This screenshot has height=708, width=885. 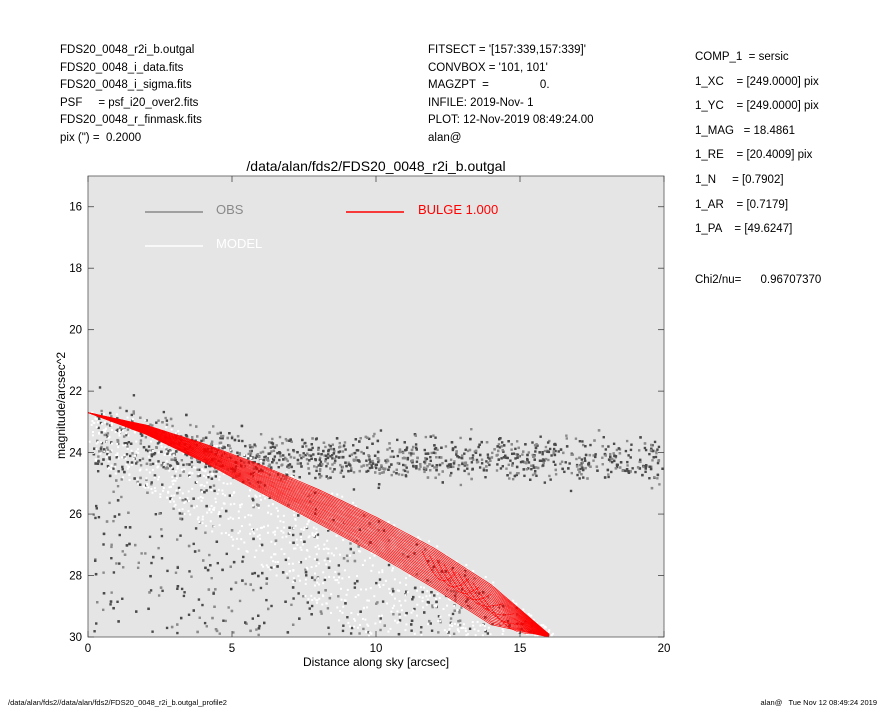 What do you see at coordinates (458, 209) in the screenshot?
I see `legend-bulge-label: BULGE 1.000` at bounding box center [458, 209].